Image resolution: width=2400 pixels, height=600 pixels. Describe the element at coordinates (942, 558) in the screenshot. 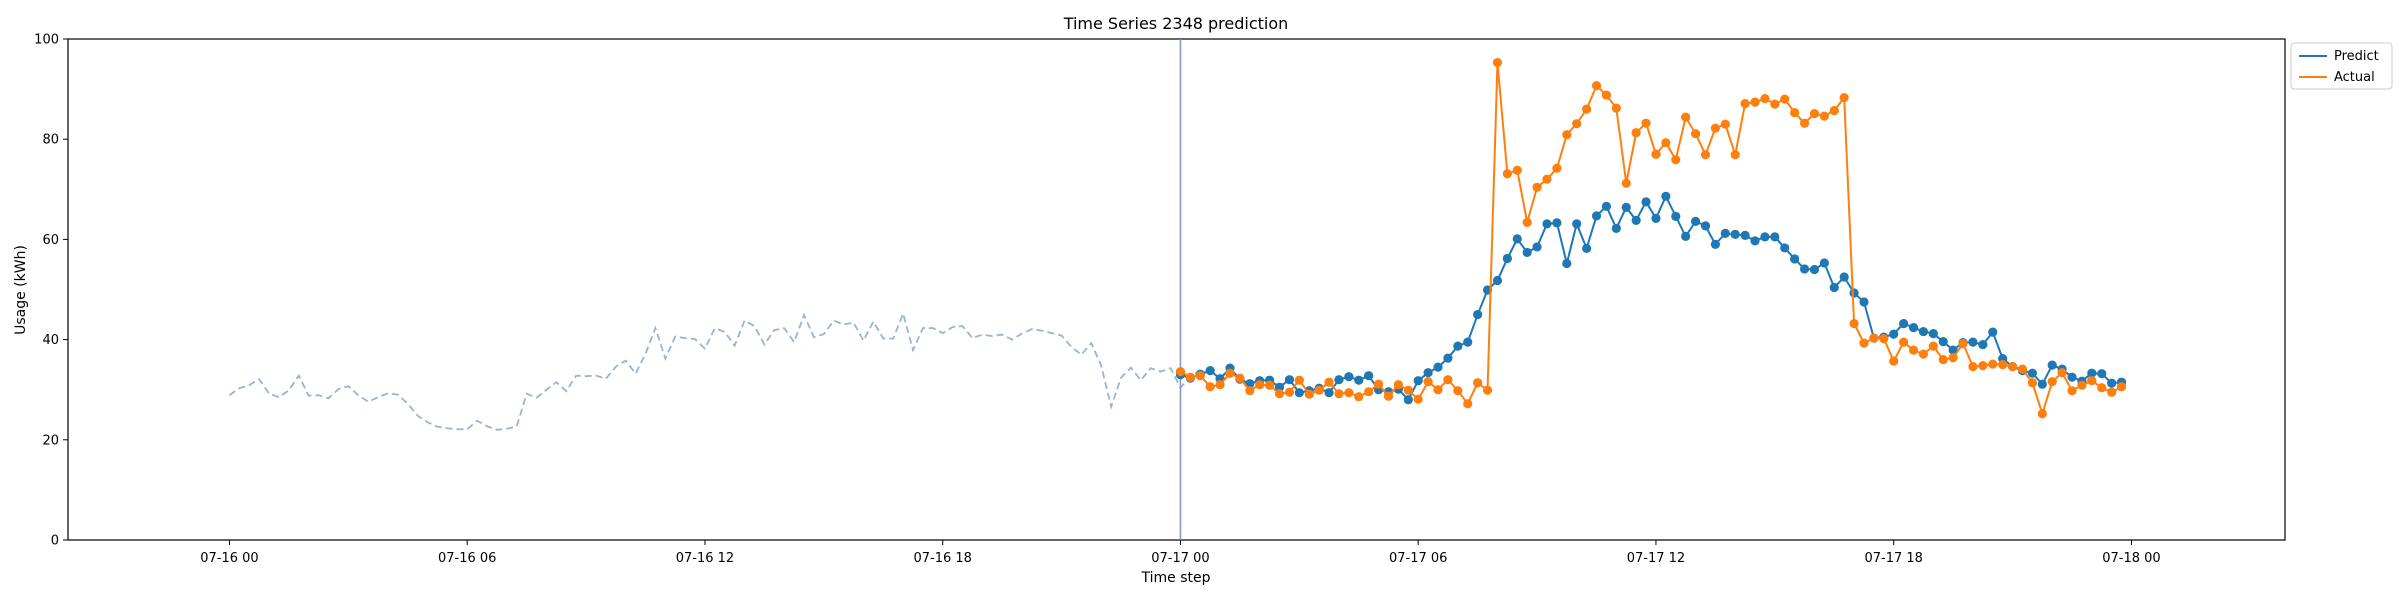

I see `x-tick-label: 07-16 18` at that location.